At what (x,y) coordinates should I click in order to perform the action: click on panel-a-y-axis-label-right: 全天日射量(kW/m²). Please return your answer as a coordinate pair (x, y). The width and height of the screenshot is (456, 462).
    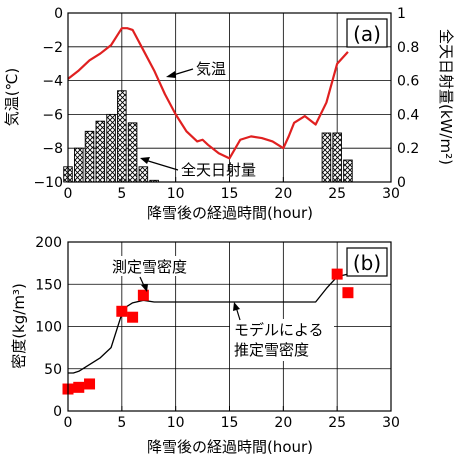
    Looking at the image, I should click on (446, 97).